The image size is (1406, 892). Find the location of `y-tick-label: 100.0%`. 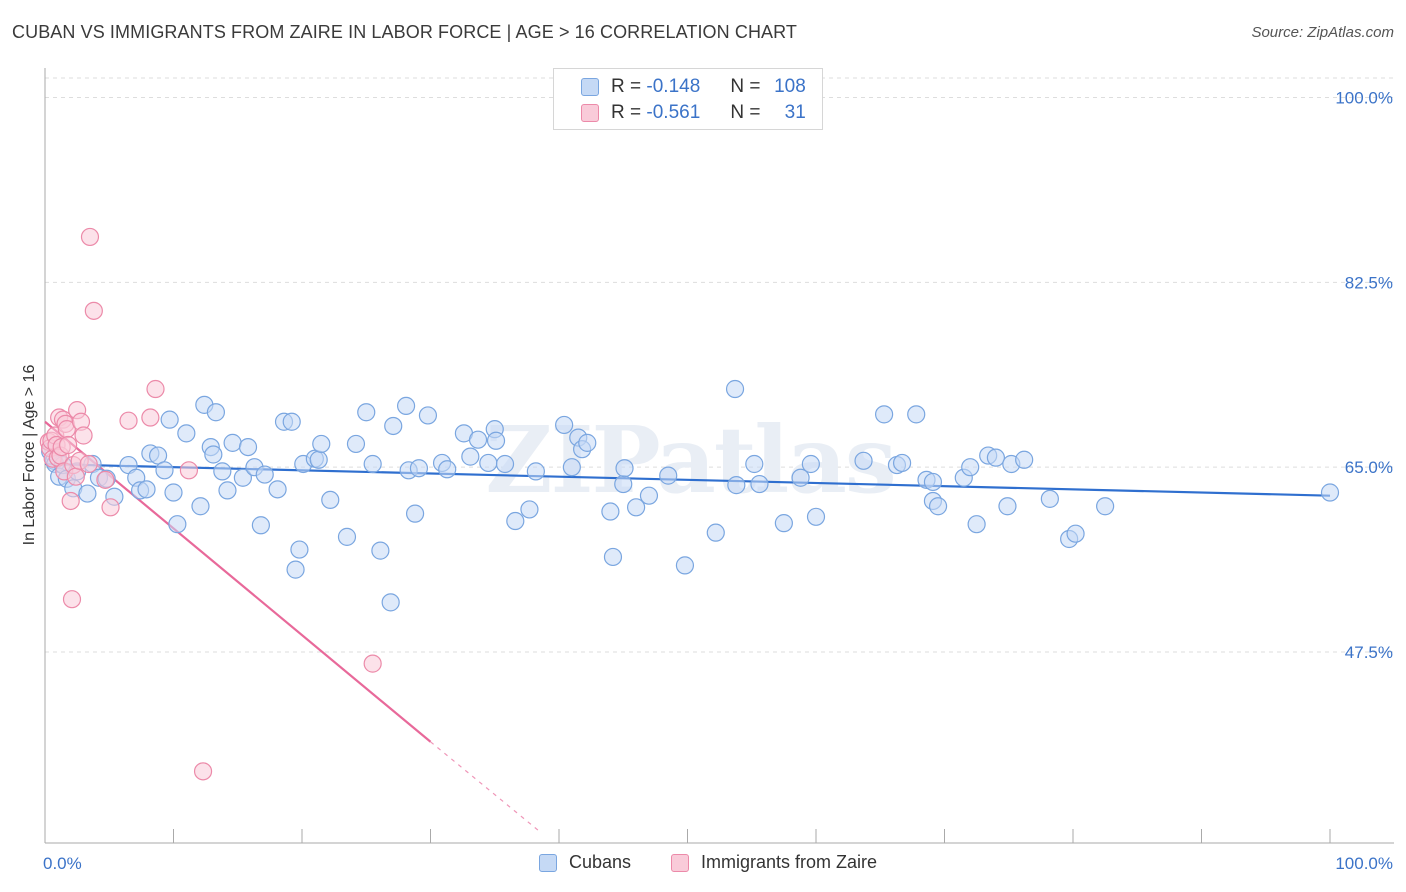

y-tick-label: 100.0% is located at coordinates (1364, 98).